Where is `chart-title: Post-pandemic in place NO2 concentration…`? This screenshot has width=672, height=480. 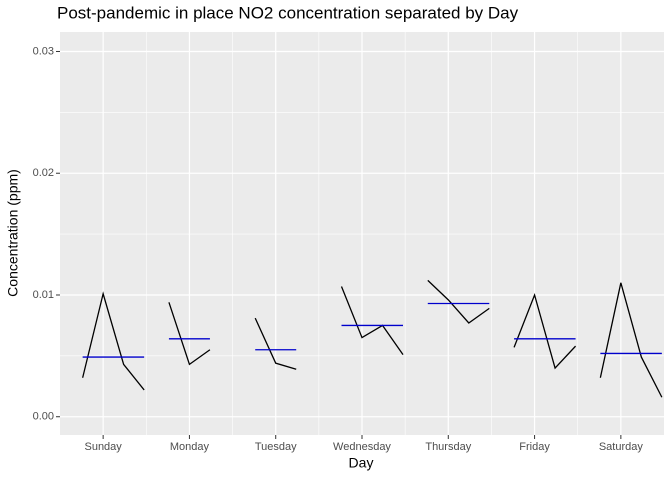
chart-title: Post-pandemic in place NO2 concentration… is located at coordinates (288, 12).